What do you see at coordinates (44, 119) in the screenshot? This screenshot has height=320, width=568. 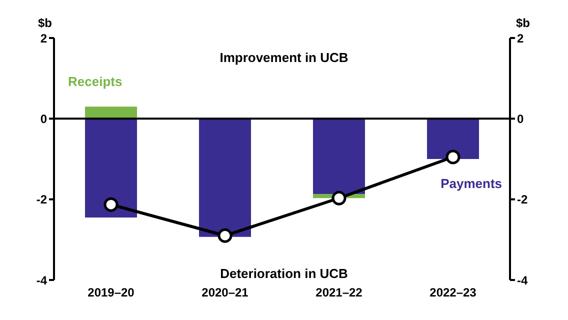 I see `y-tick-label: 0` at bounding box center [44, 119].